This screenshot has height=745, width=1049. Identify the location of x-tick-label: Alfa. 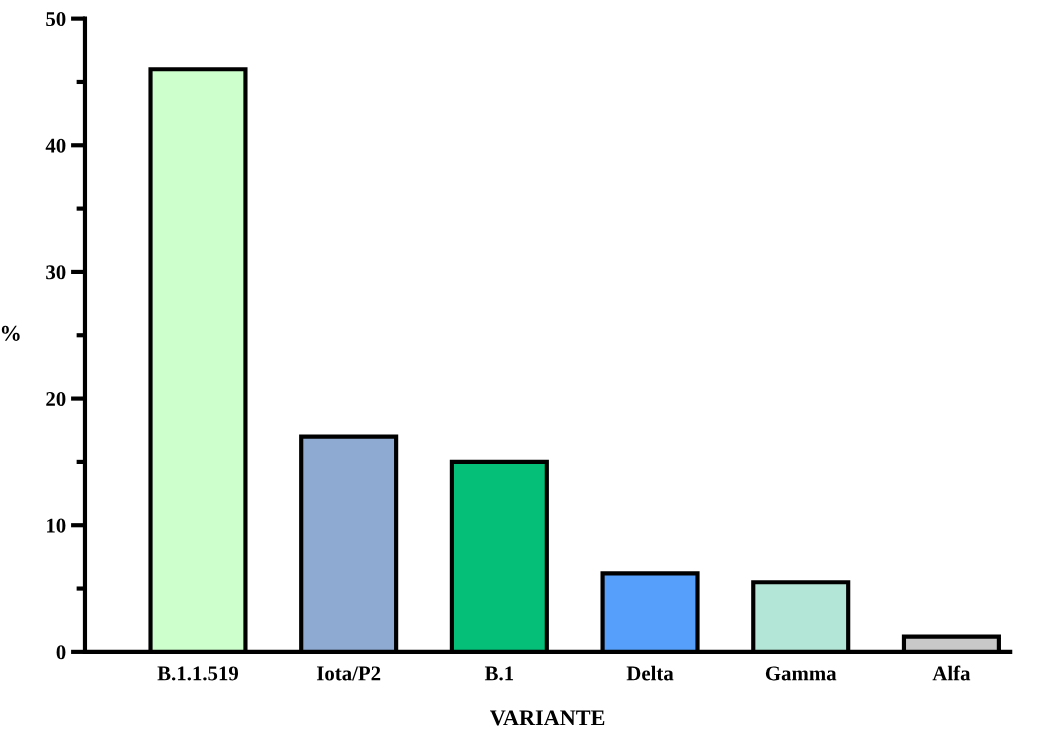
(951, 673).